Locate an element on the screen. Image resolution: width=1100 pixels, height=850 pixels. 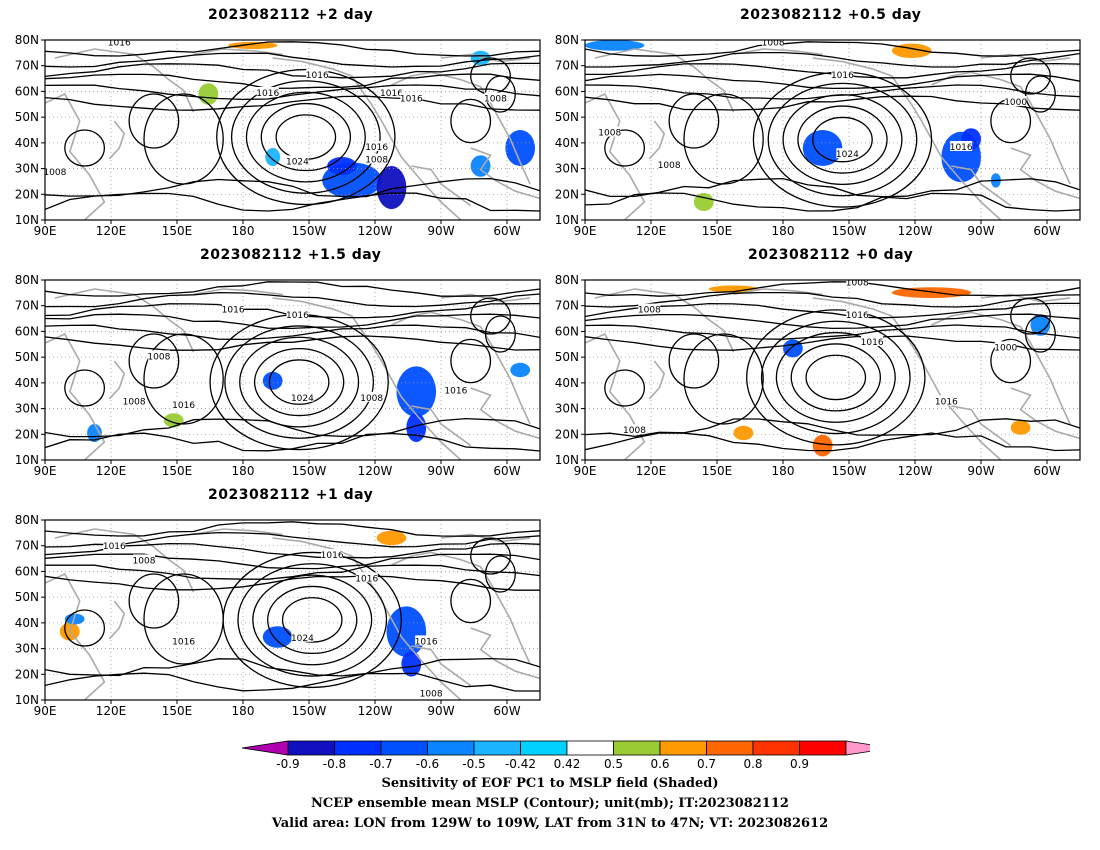
colorbar-tick-label: -0.6 is located at coordinates (427, 764).